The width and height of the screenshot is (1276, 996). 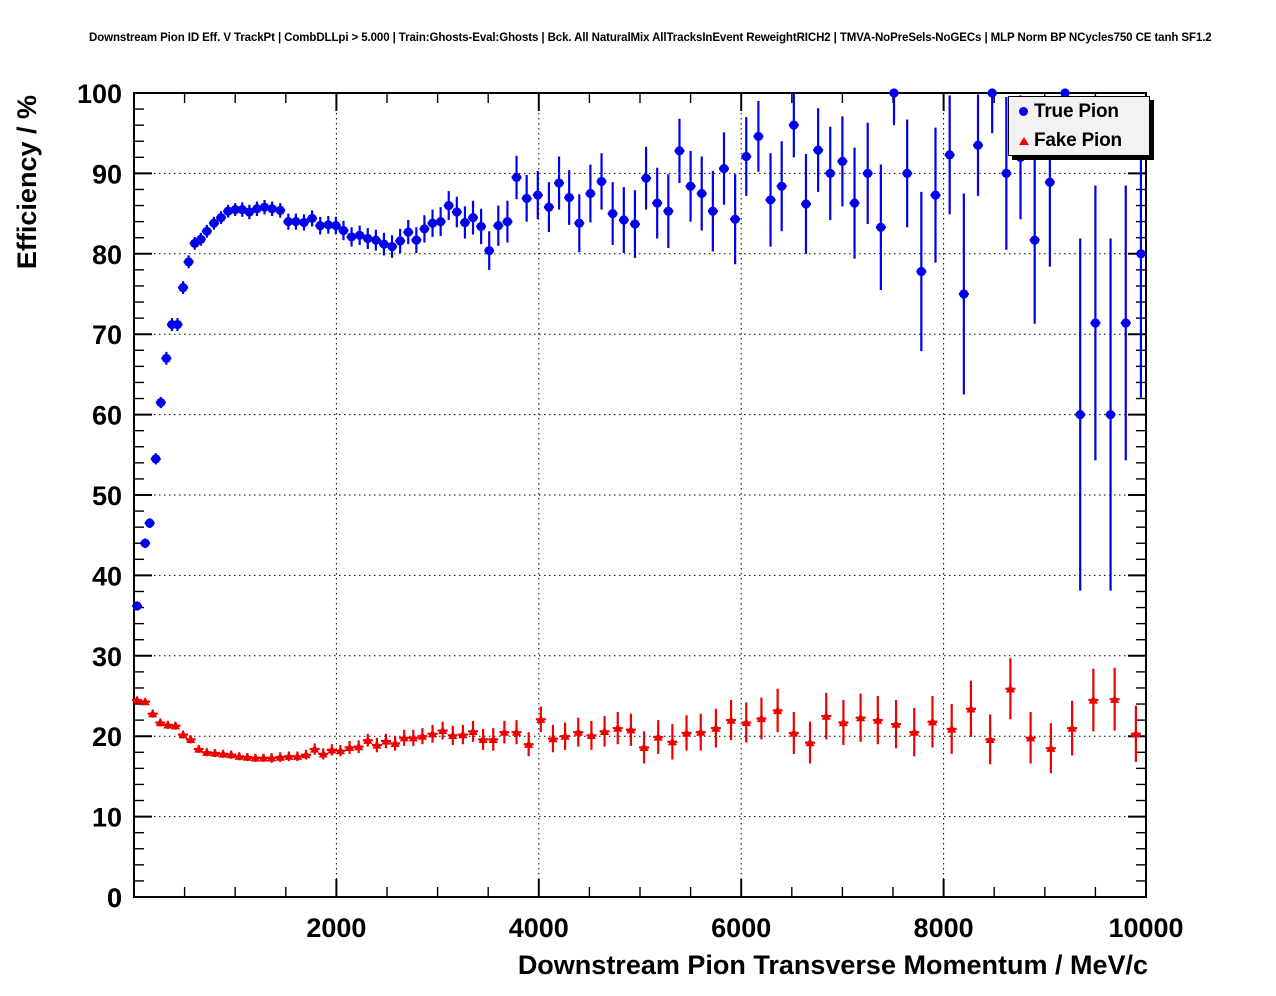 What do you see at coordinates (1079, 140) in the screenshot?
I see `legend-item-fake-pion: Fake Pion` at bounding box center [1079, 140].